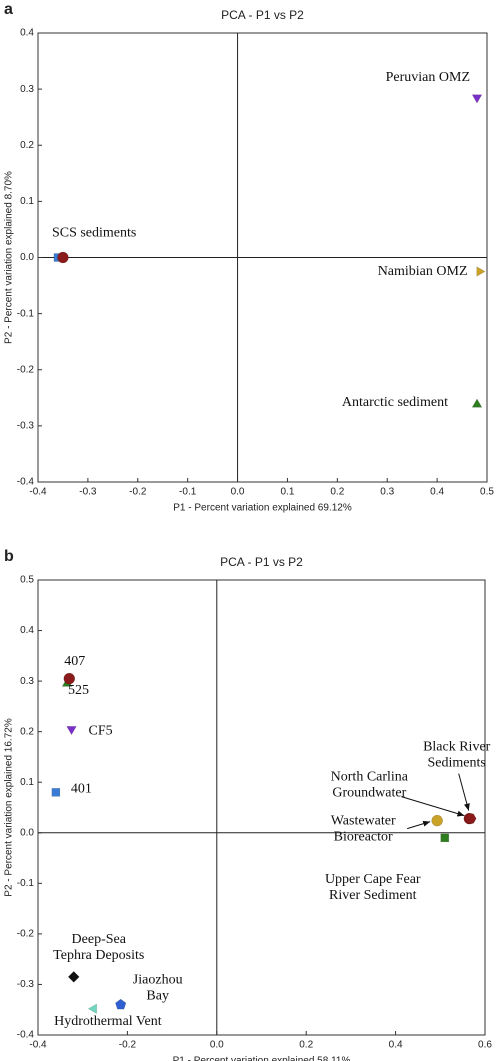 The width and height of the screenshot is (496, 1061). Describe the element at coordinates (387, 492) in the screenshot. I see `x-tick-label: 0.3` at that location.